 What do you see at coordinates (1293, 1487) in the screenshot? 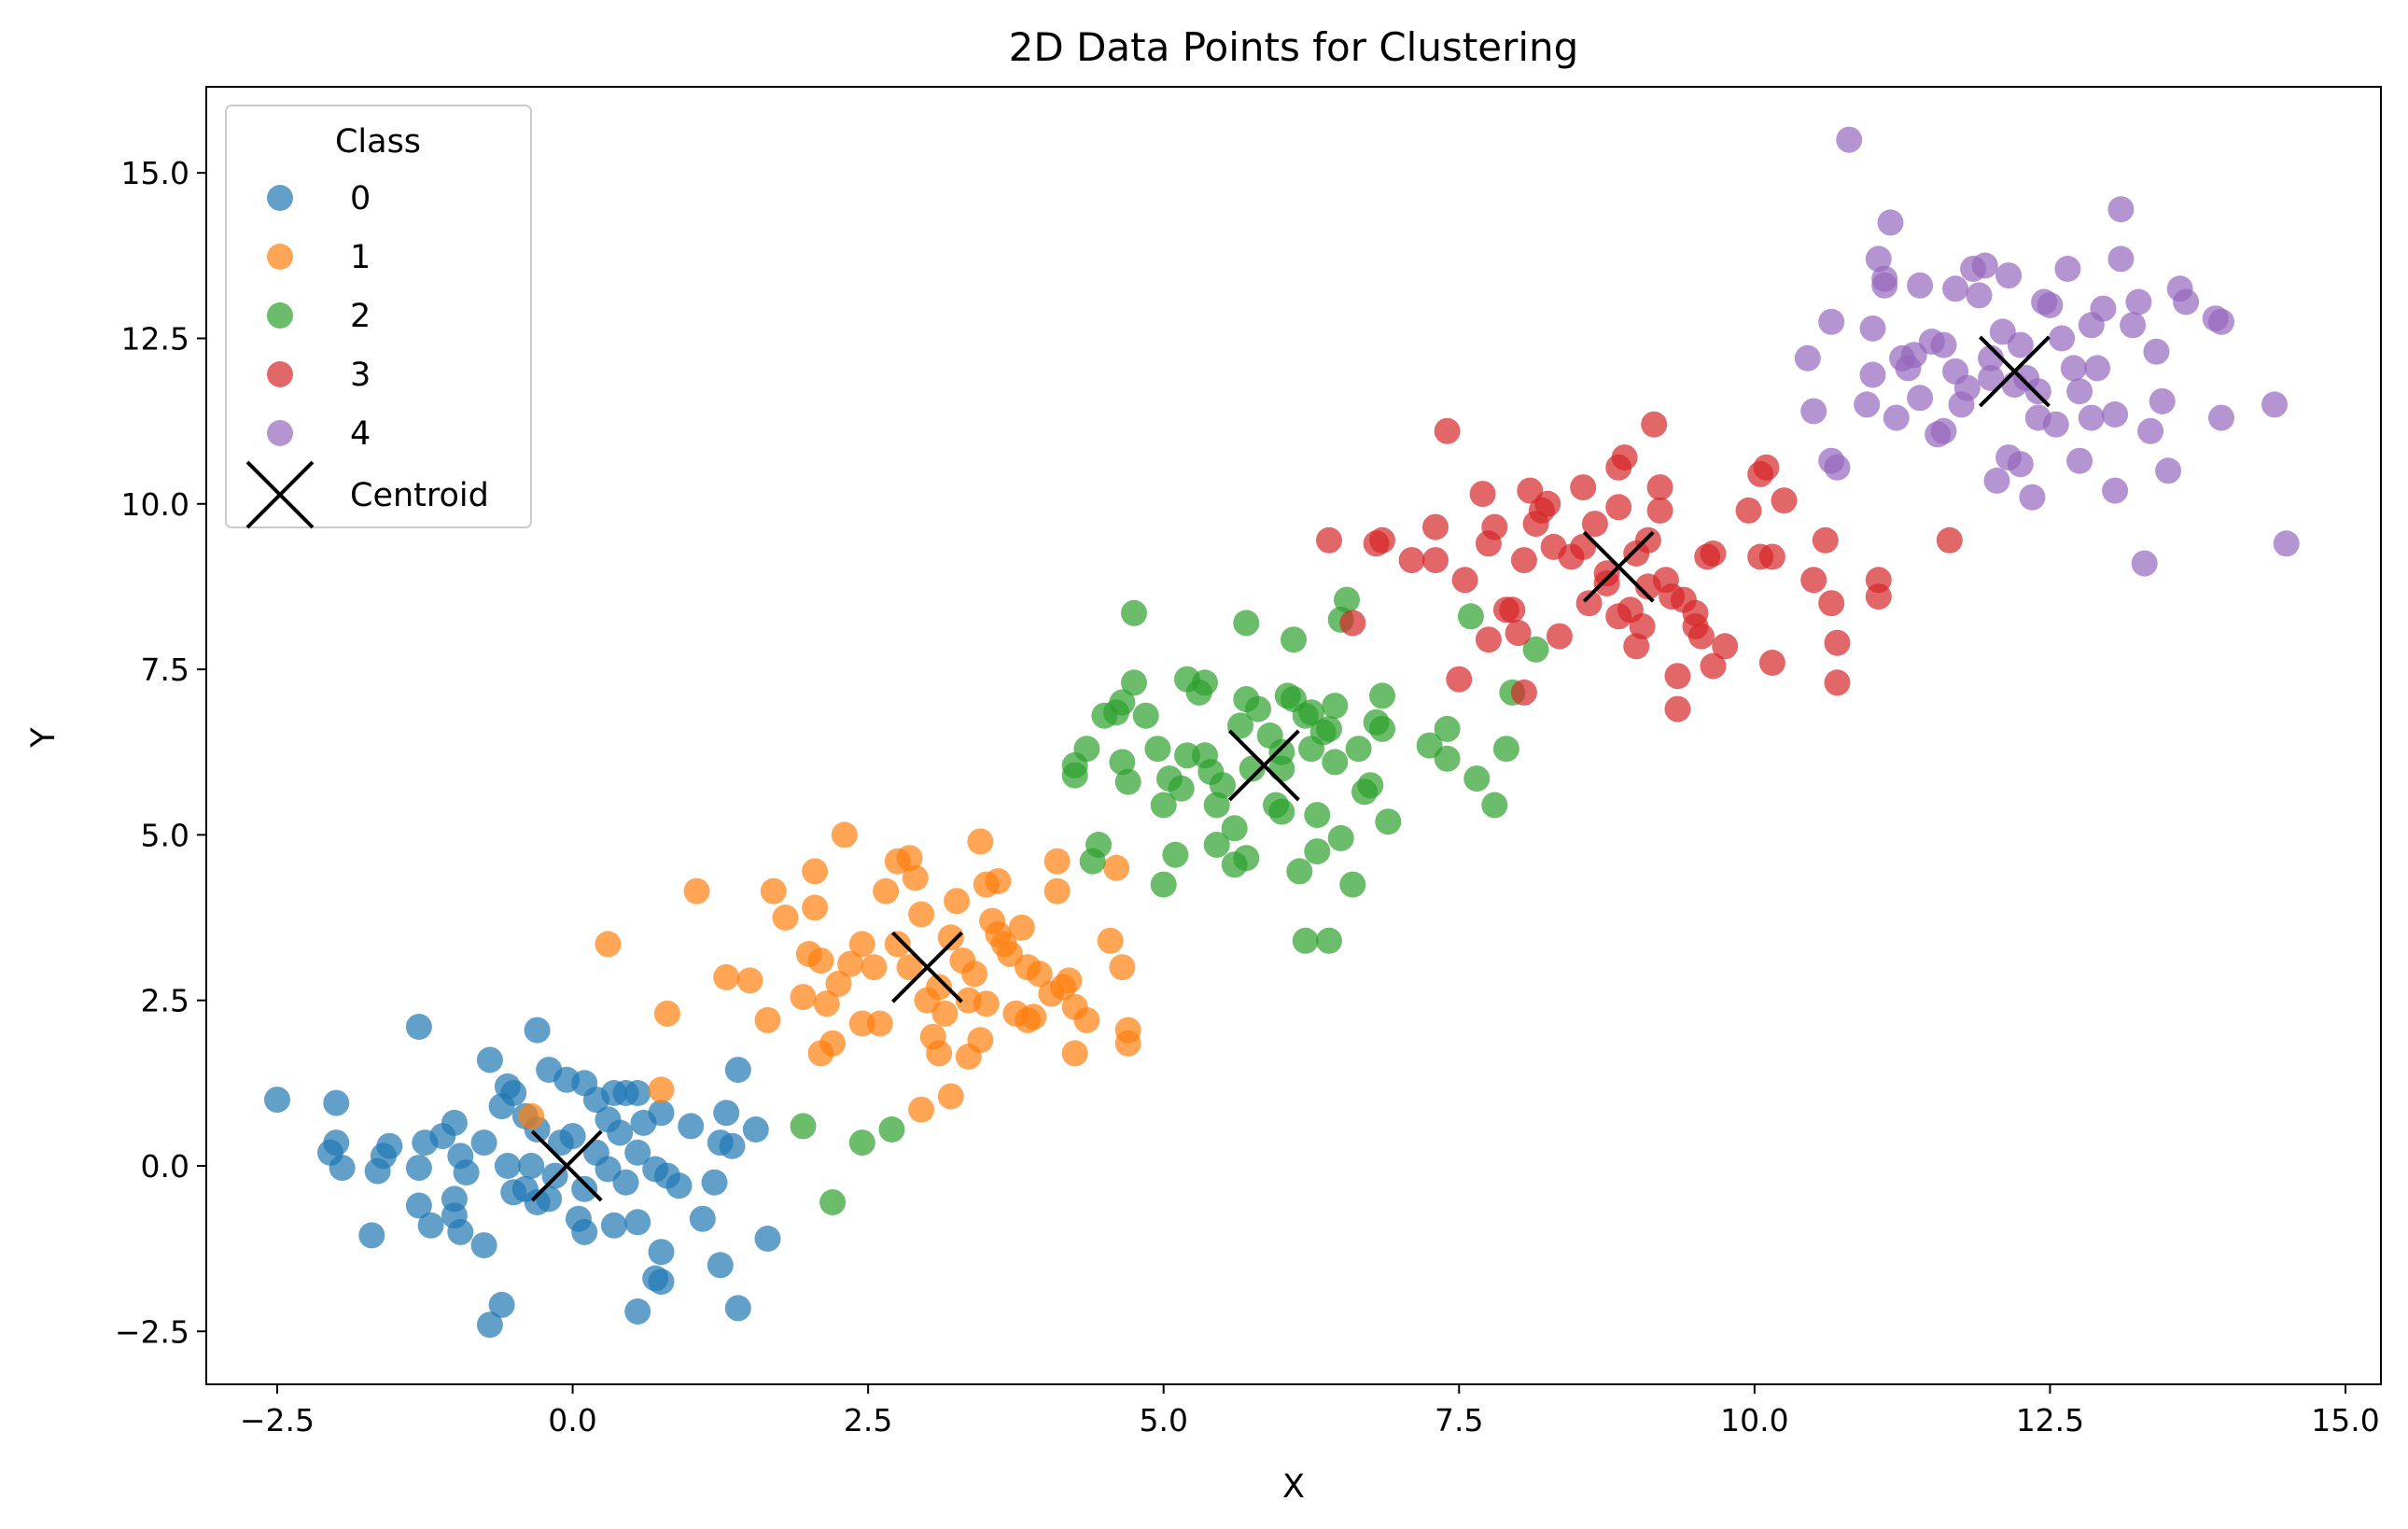
I see `x-axis-label: X` at bounding box center [1293, 1487].